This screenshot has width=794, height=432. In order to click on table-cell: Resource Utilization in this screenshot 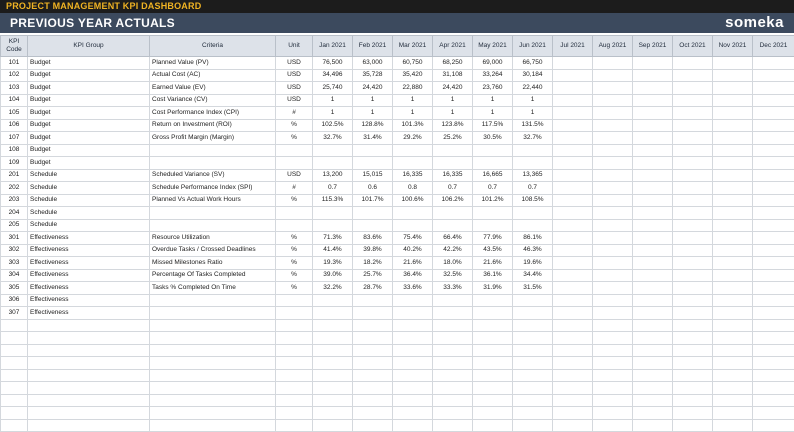, I will do `click(213, 238)`.